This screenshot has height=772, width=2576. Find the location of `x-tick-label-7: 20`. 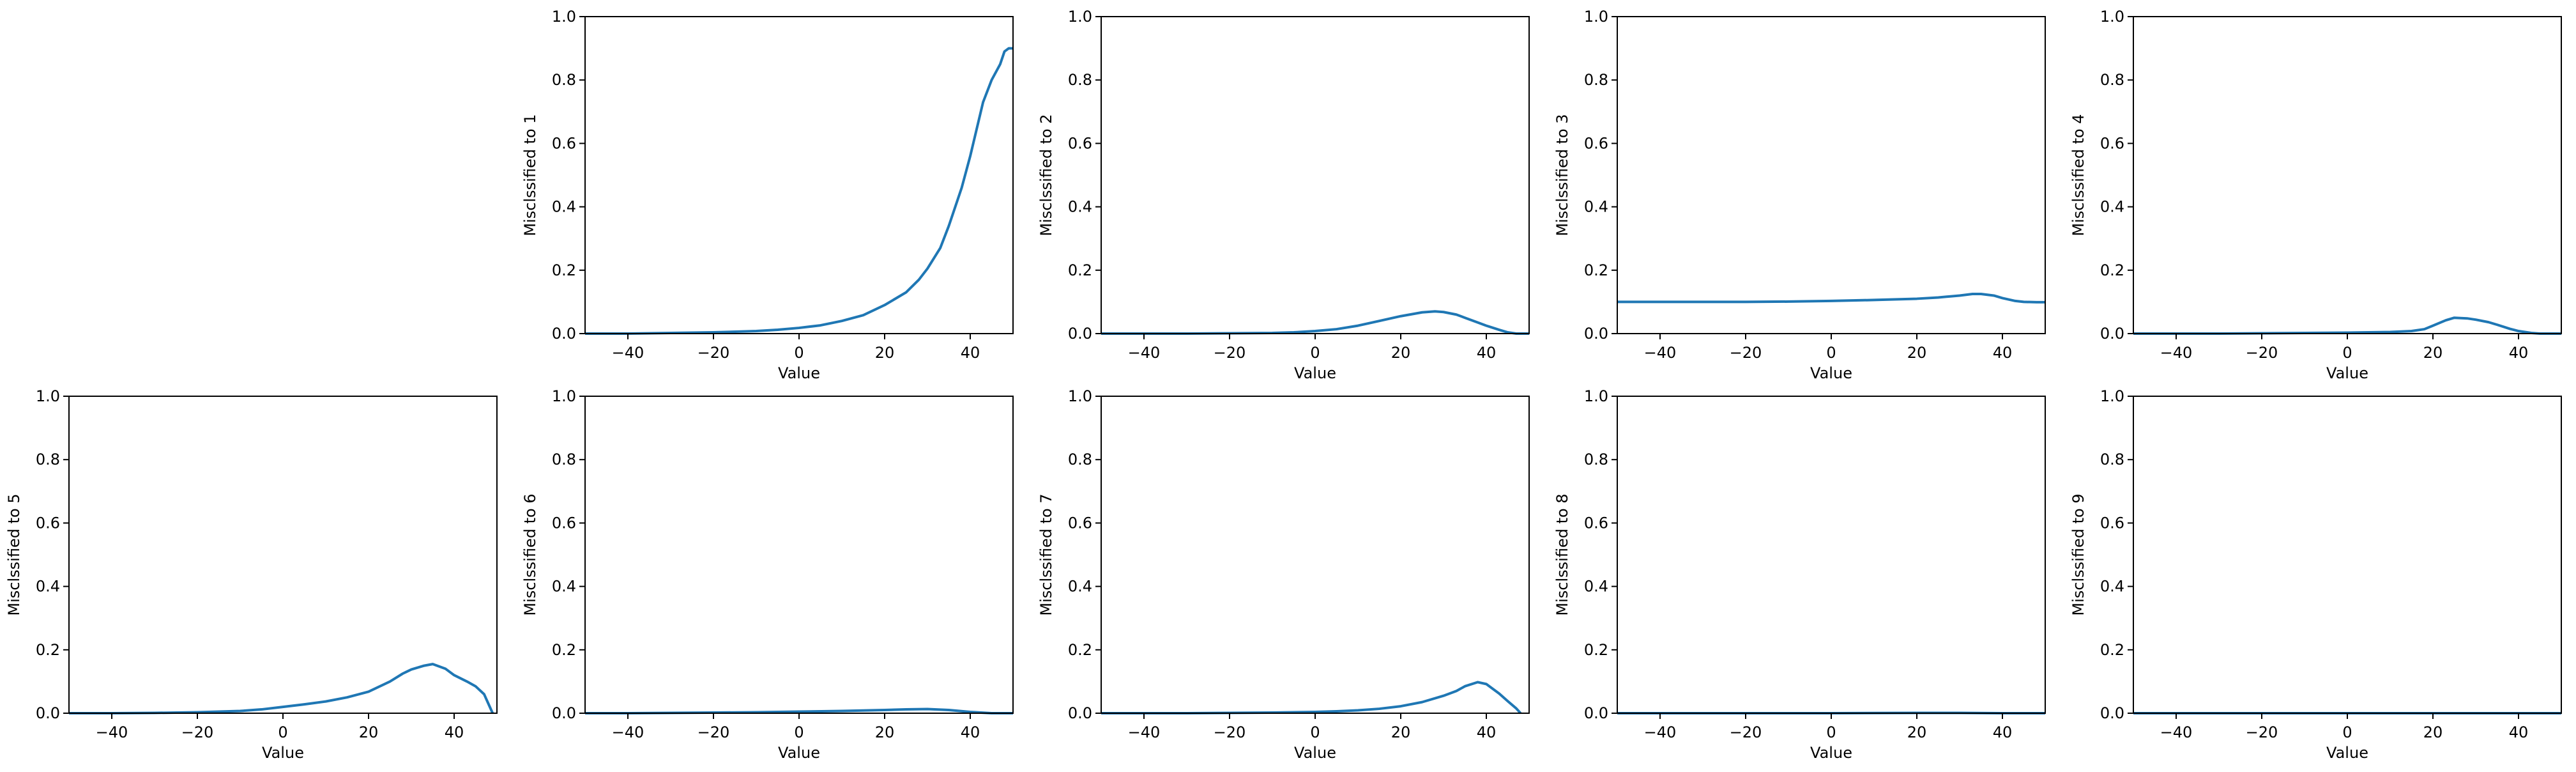

x-tick-label-7: 20 is located at coordinates (1401, 732).